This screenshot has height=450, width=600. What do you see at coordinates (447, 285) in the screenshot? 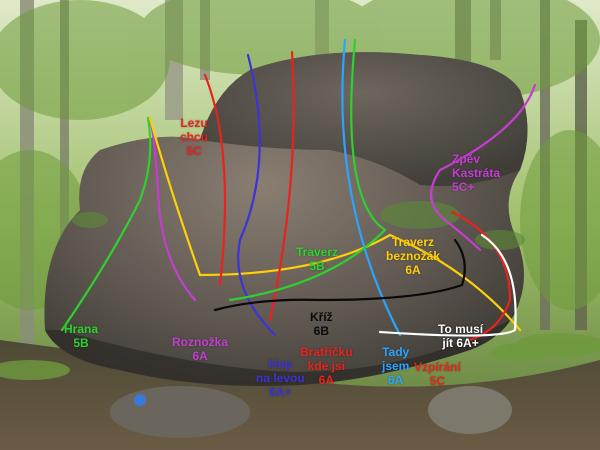
I see `route-line-to-musi` at bounding box center [447, 285].